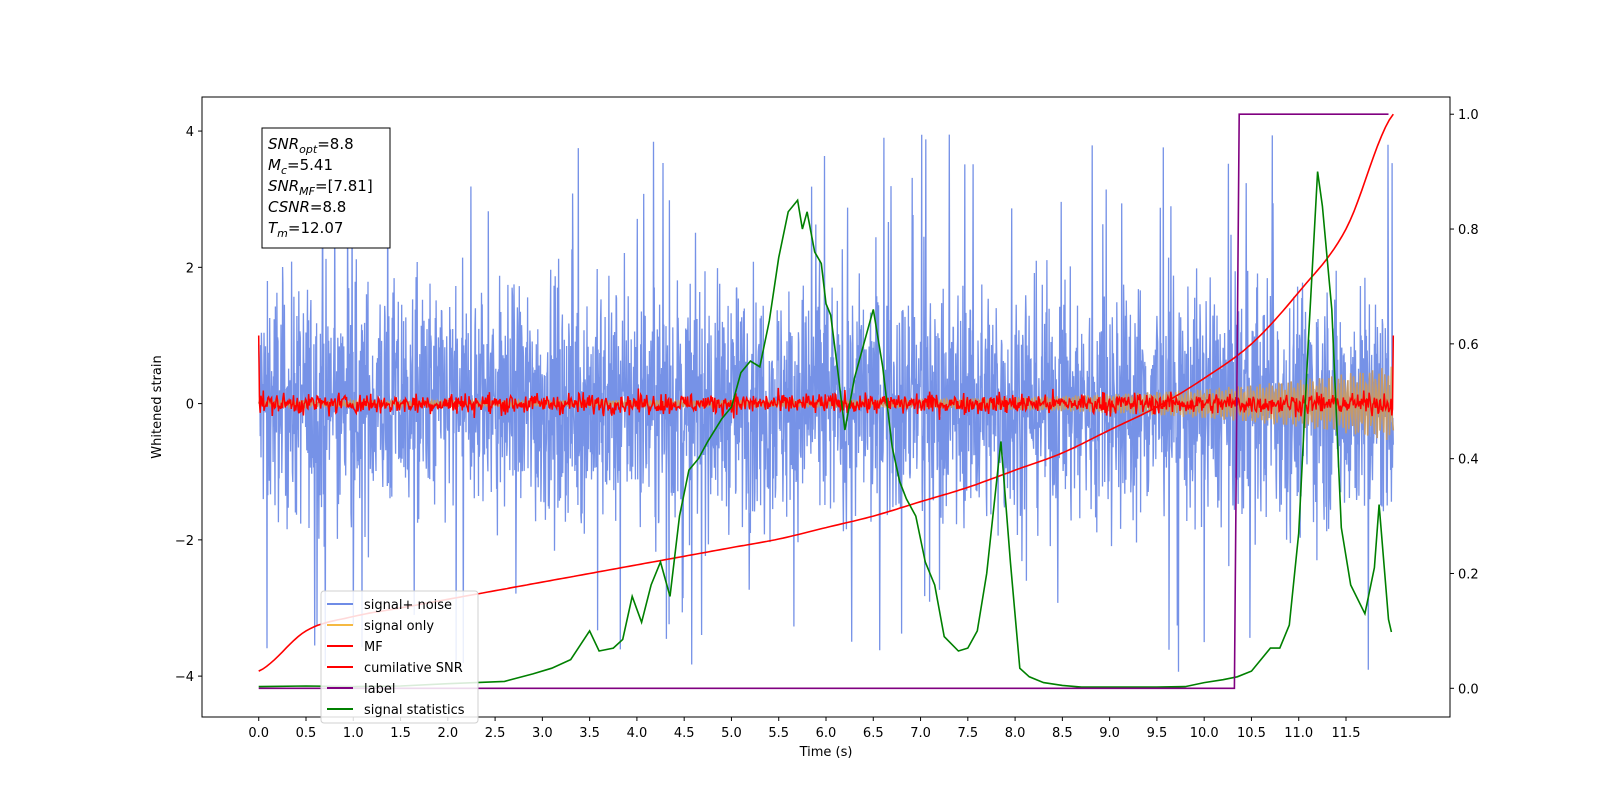  I want to click on legend-label: signal statistics, so click(414, 710).